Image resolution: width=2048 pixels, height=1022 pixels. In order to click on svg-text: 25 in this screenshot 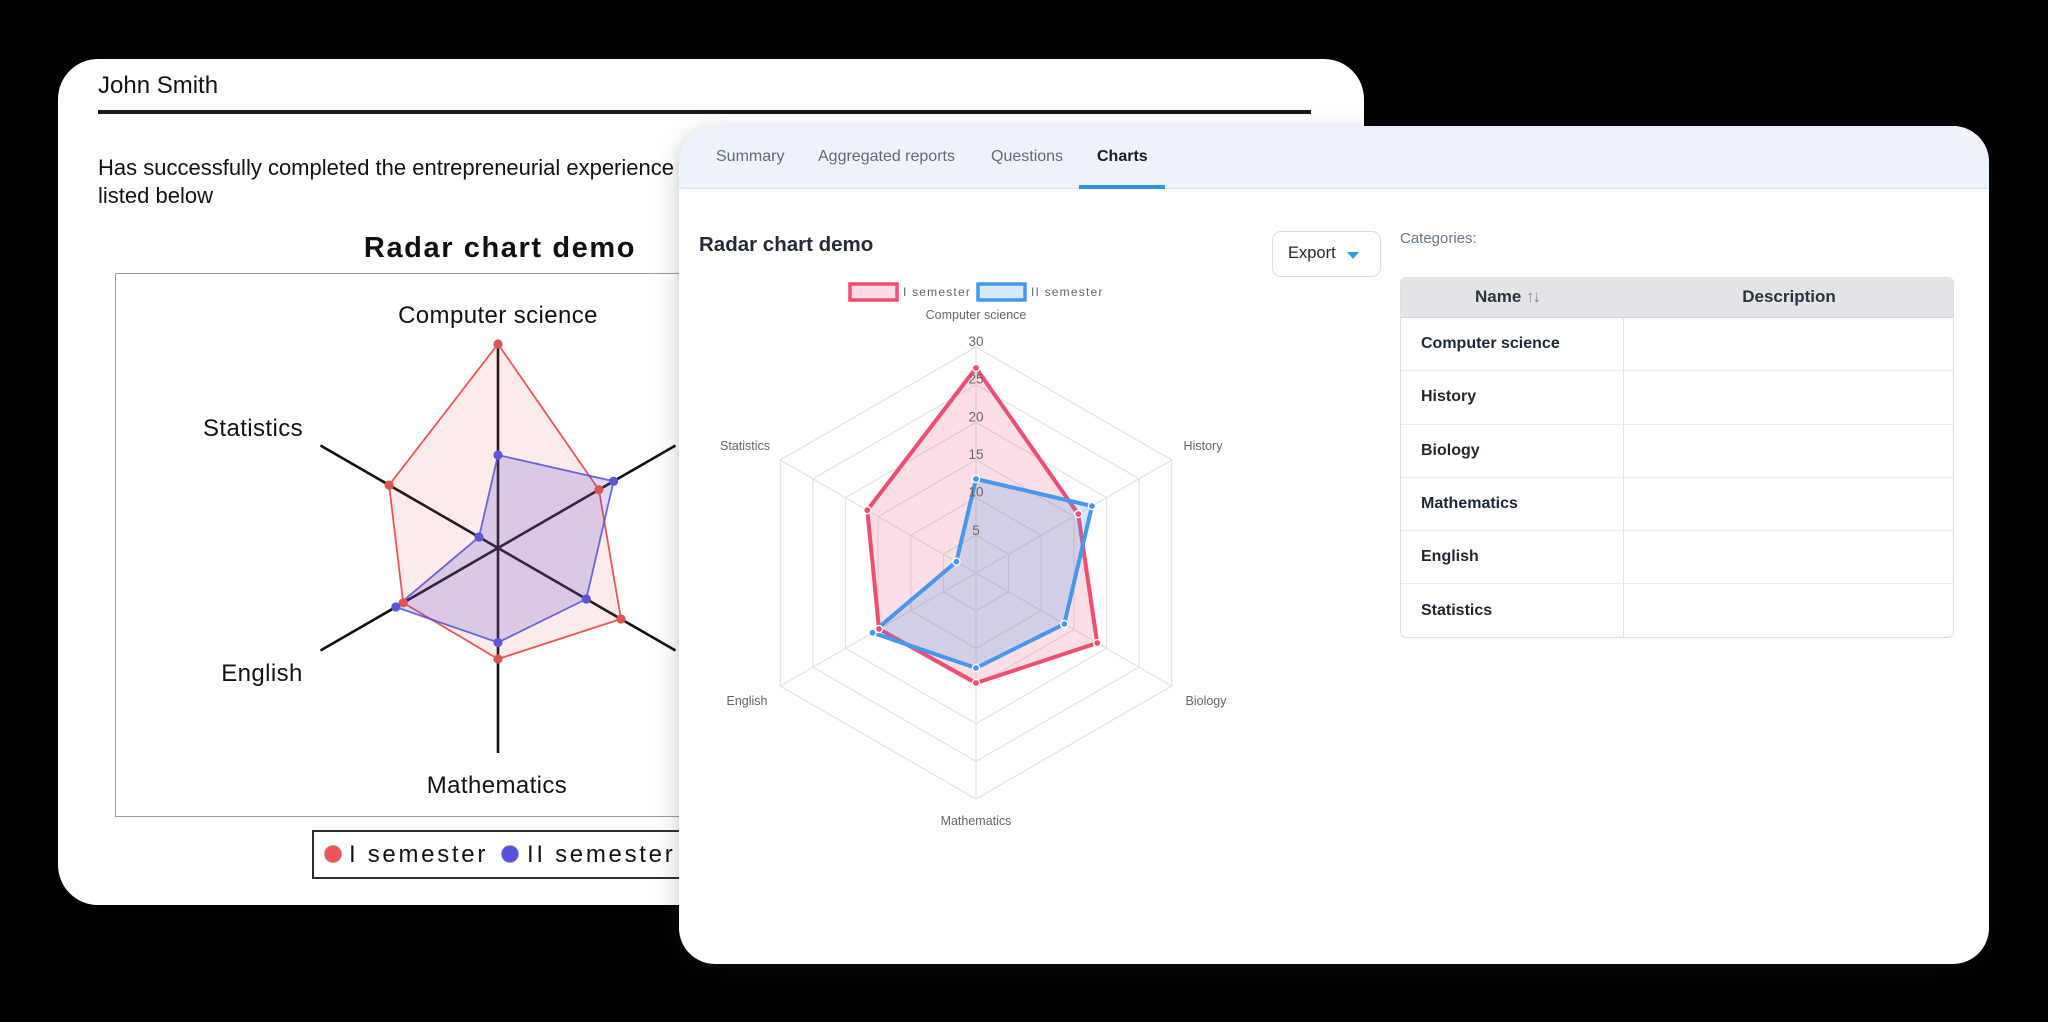, I will do `click(975, 379)`.